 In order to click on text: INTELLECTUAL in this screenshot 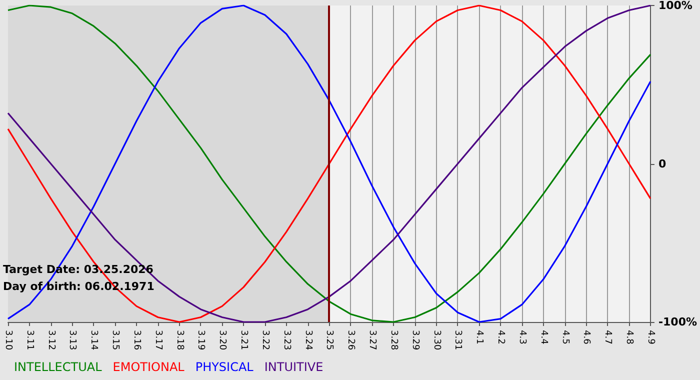, I will do `click(58, 367)`.